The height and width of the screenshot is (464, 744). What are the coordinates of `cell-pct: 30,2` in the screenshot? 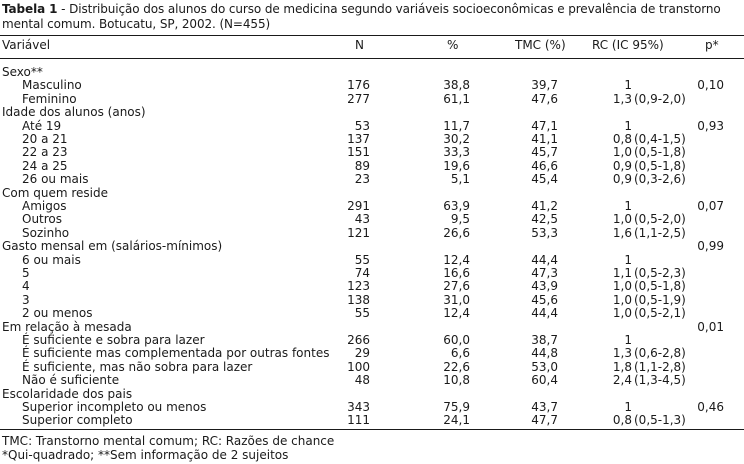 It's located at (456, 139).